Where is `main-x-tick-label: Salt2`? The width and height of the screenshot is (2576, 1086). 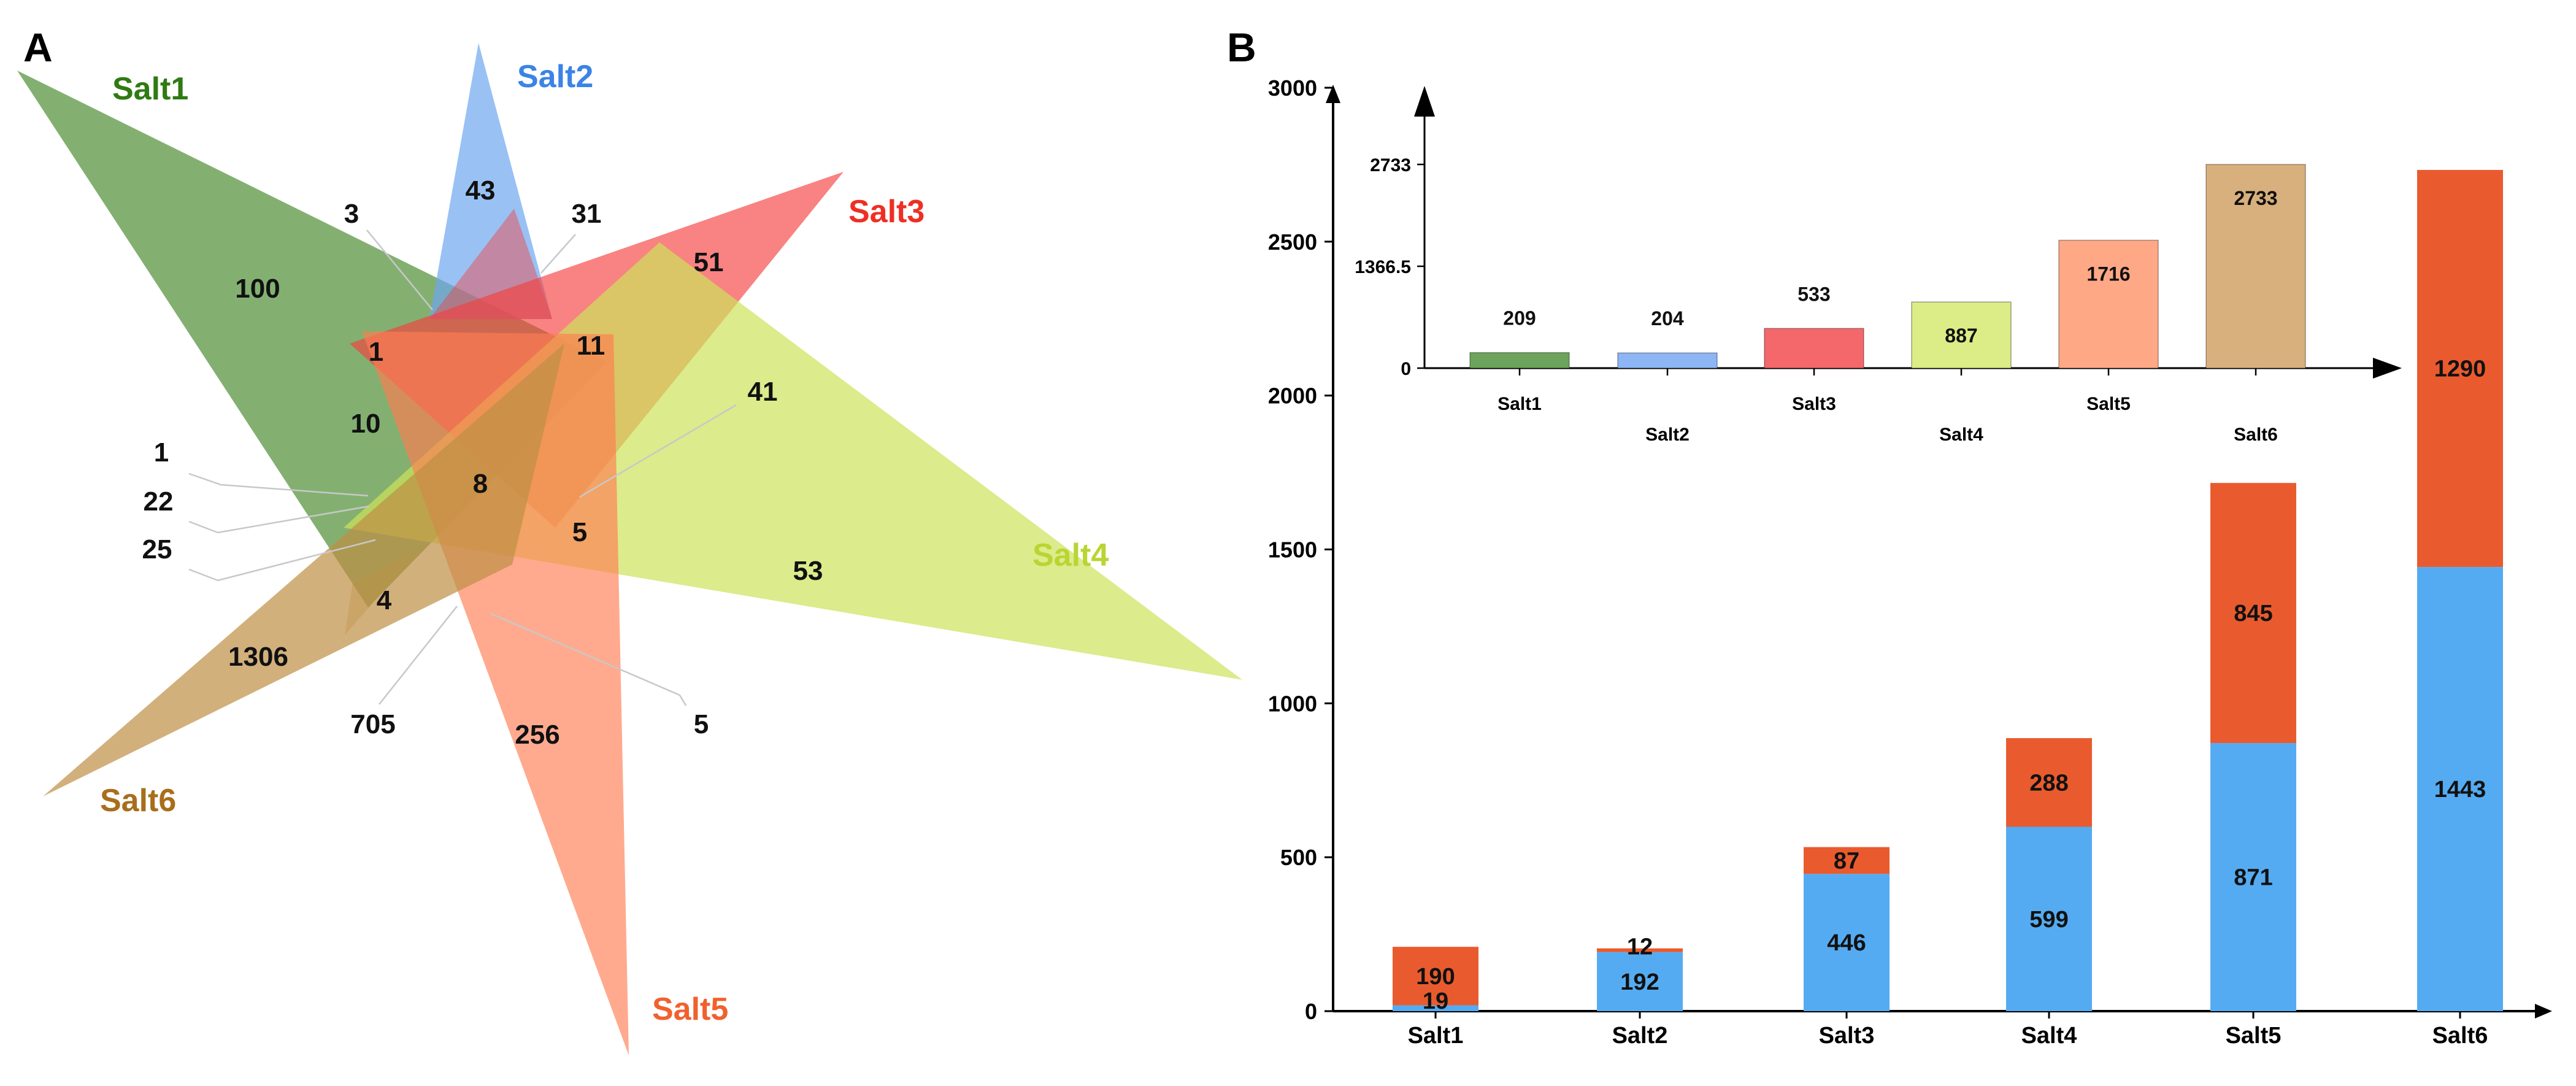 main-x-tick-label: Salt2 is located at coordinates (1640, 1036).